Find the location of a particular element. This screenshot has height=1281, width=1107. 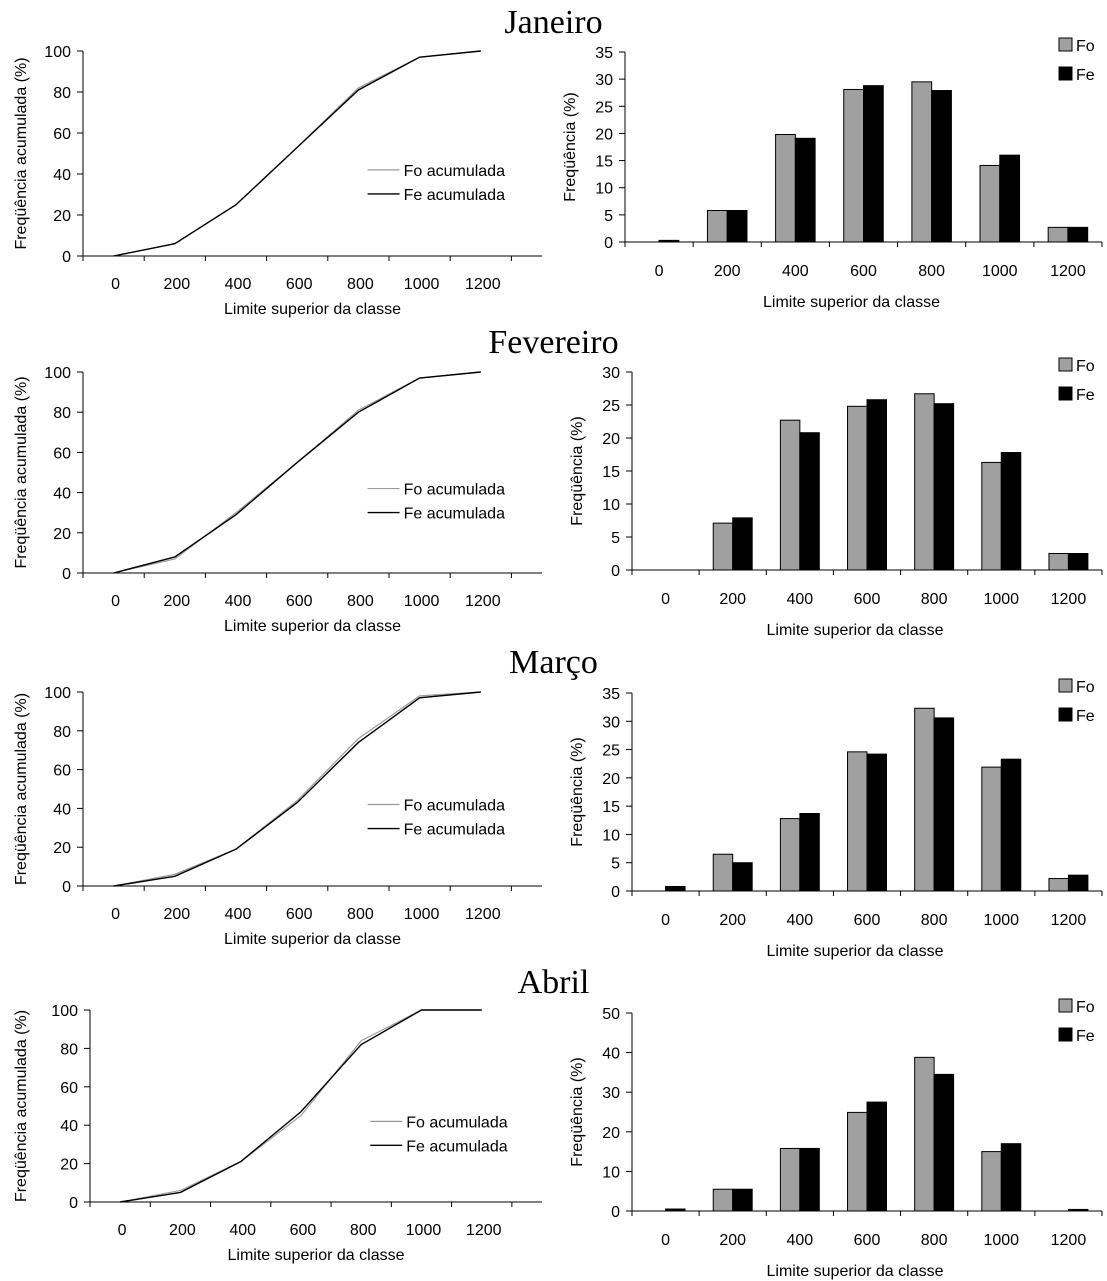

month-title: Março is located at coordinates (553, 662).